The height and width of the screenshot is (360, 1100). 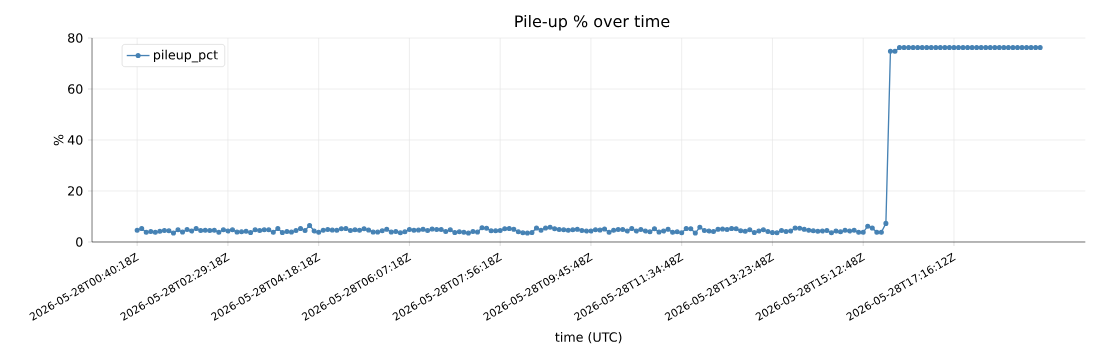 I want to click on y-tick-label: 0, so click(x=79, y=242).